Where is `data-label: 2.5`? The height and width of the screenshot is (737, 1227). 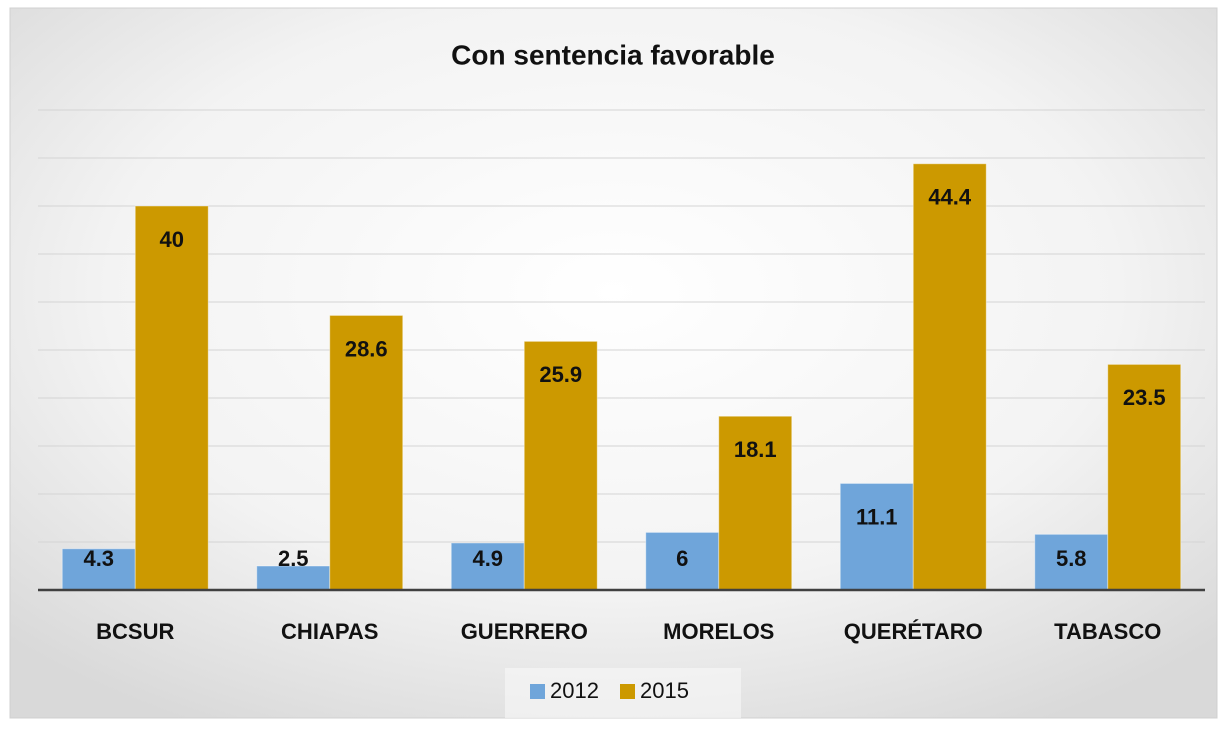
data-label: 2.5 is located at coordinates (293, 558).